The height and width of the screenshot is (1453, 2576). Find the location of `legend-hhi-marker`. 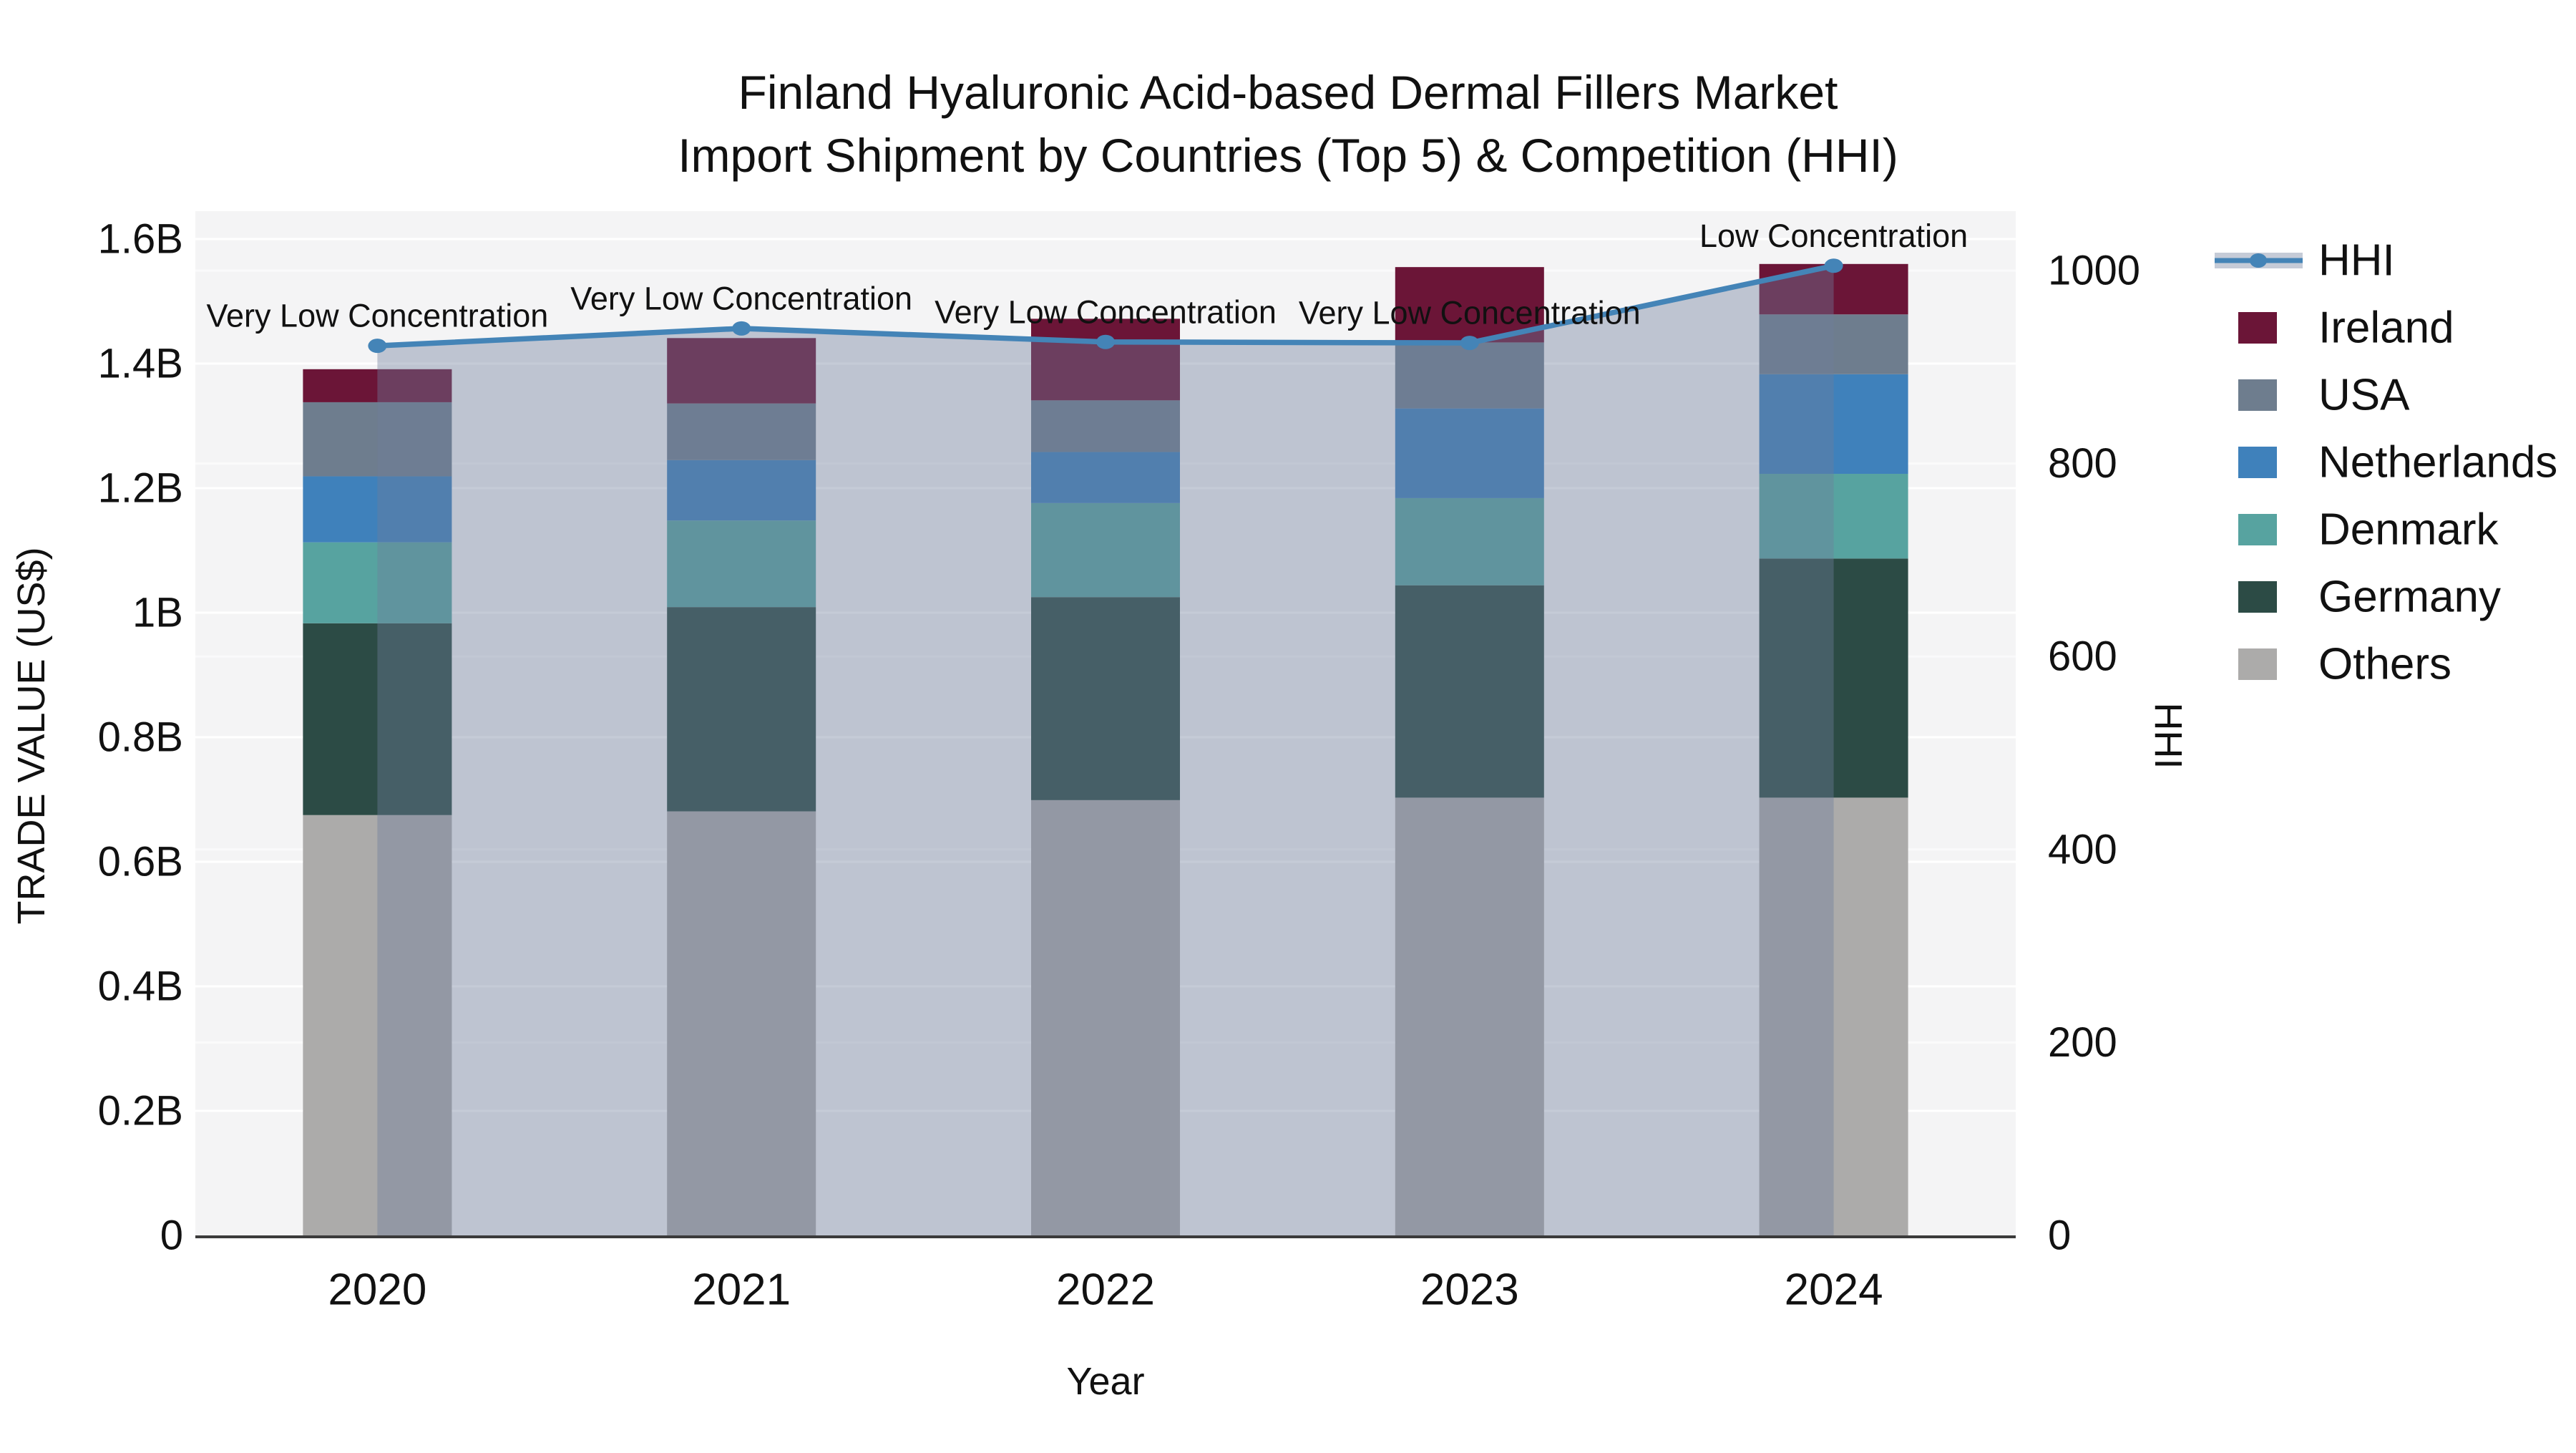

legend-hhi-marker is located at coordinates (2258, 260).